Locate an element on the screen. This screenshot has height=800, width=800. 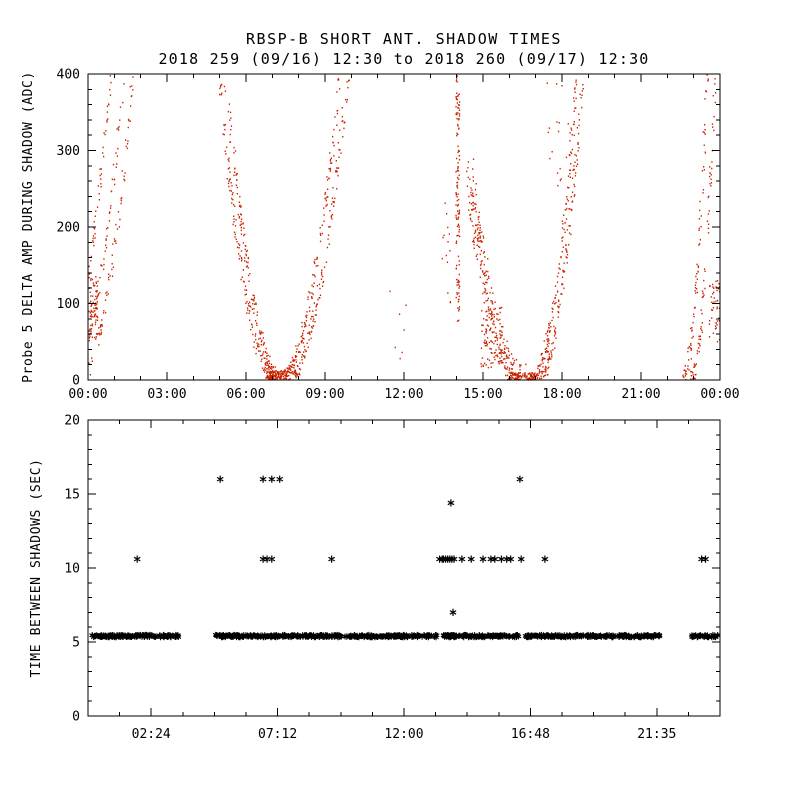
y-tick-label: 10 is located at coordinates (72, 569).